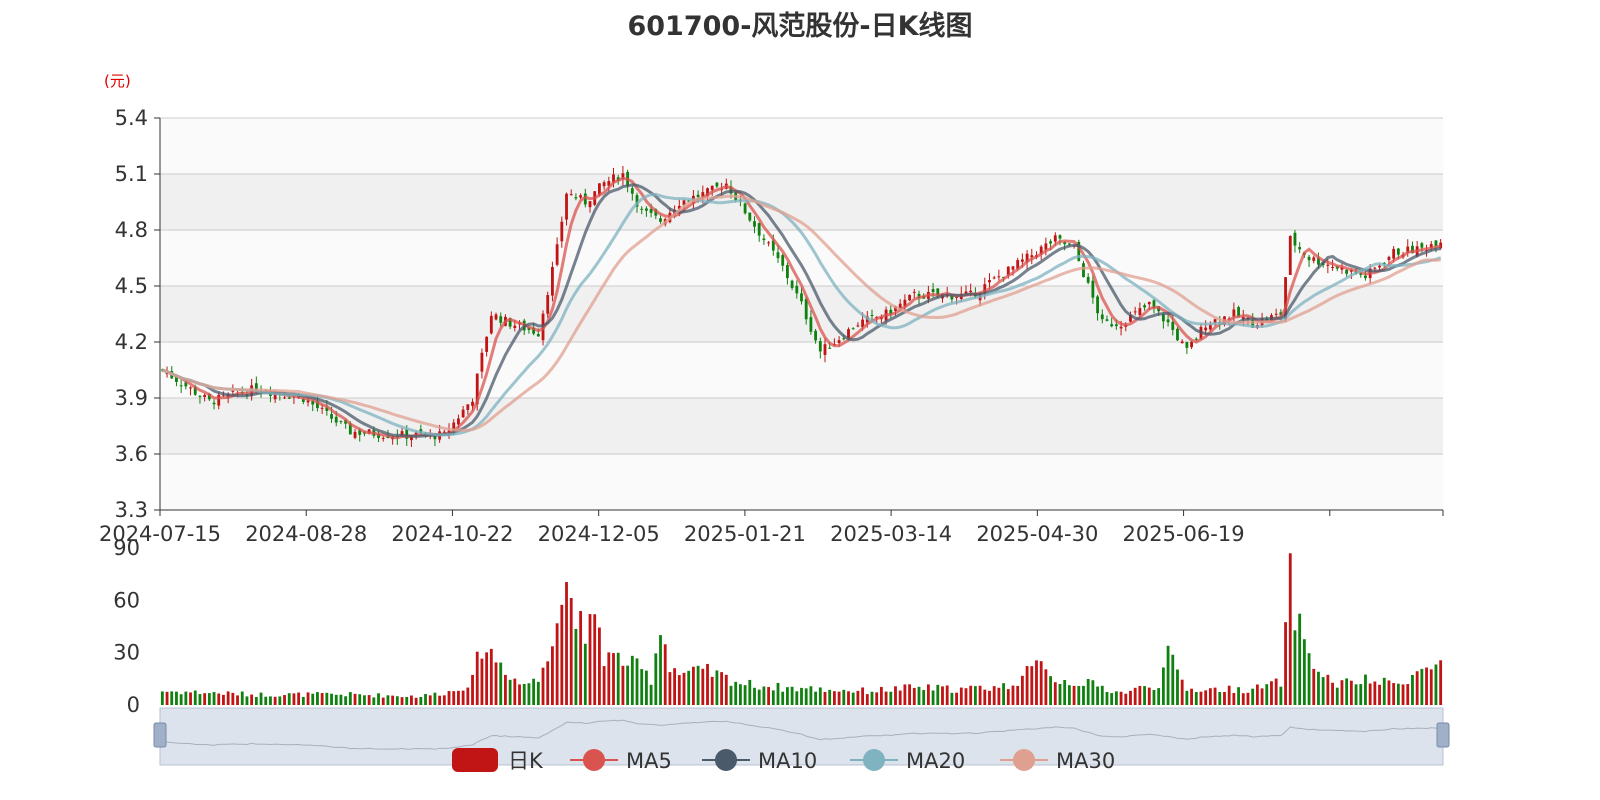 The width and height of the screenshot is (1600, 800). What do you see at coordinates (131, 454) in the screenshot?
I see `price-tick-label: 3.6` at bounding box center [131, 454].